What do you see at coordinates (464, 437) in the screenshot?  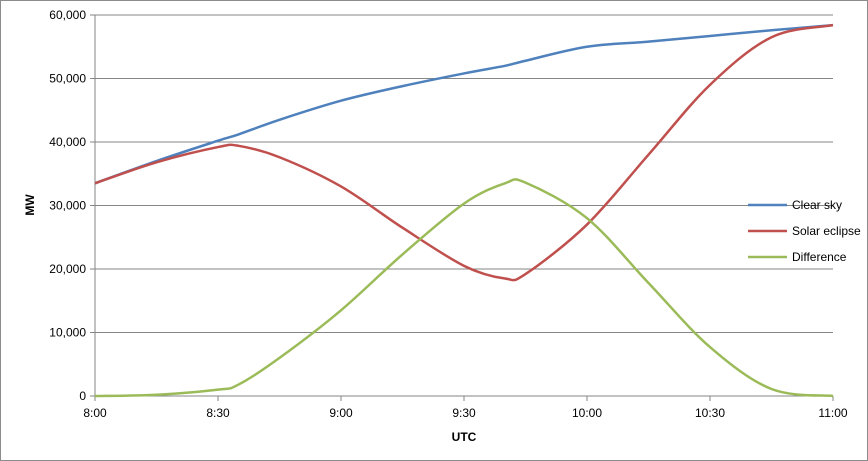 I see `x-axis-title: UTC` at bounding box center [464, 437].